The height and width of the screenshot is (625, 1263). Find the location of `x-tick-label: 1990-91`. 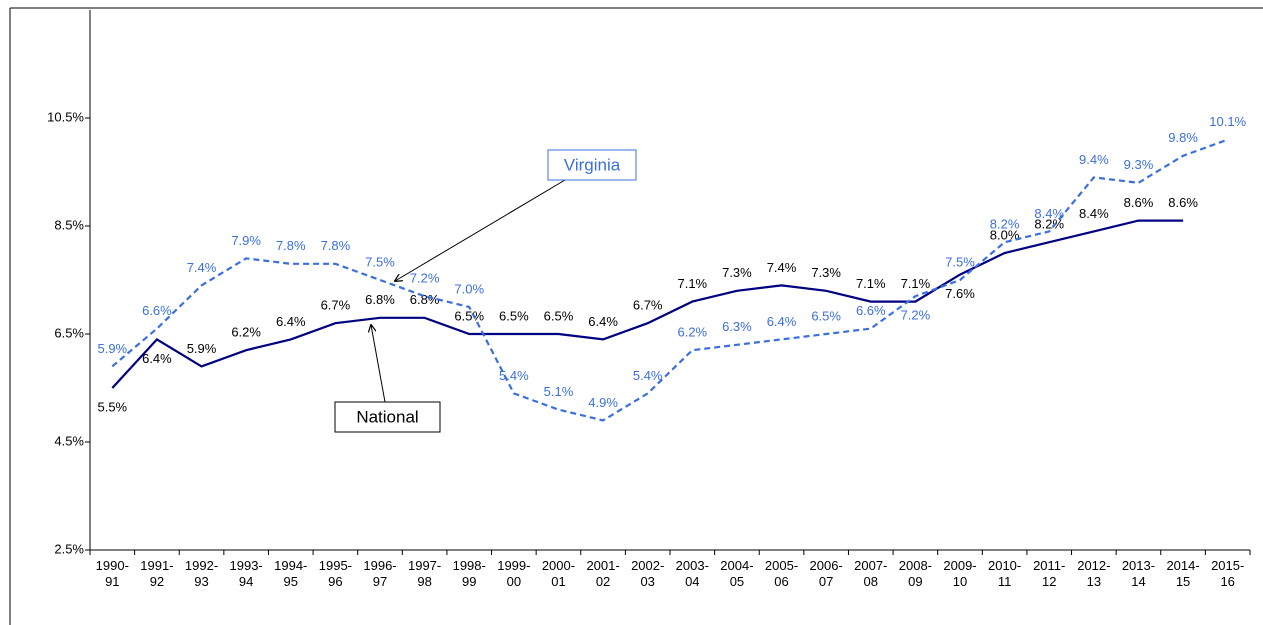

x-tick-label: 1990-91 is located at coordinates (112, 573).